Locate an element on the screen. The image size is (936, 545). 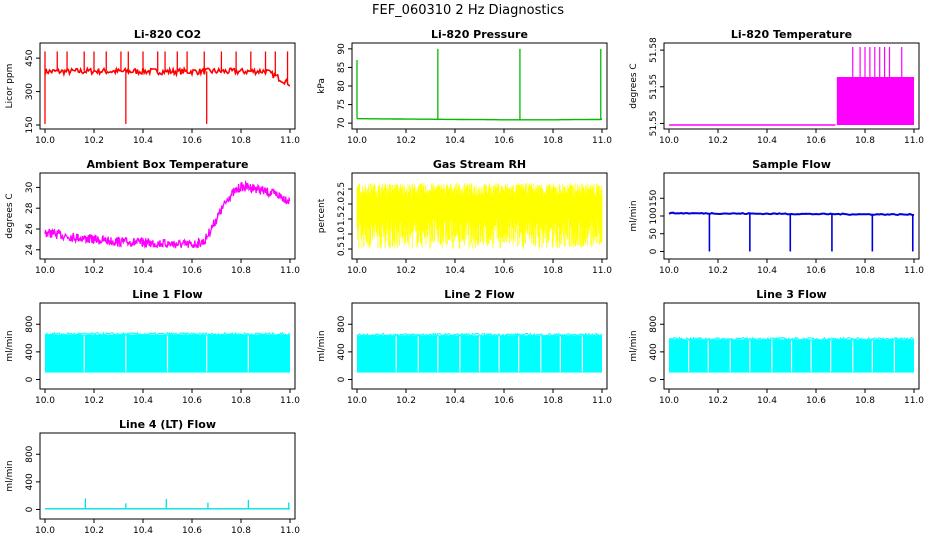
value-band is located at coordinates (875, 101).